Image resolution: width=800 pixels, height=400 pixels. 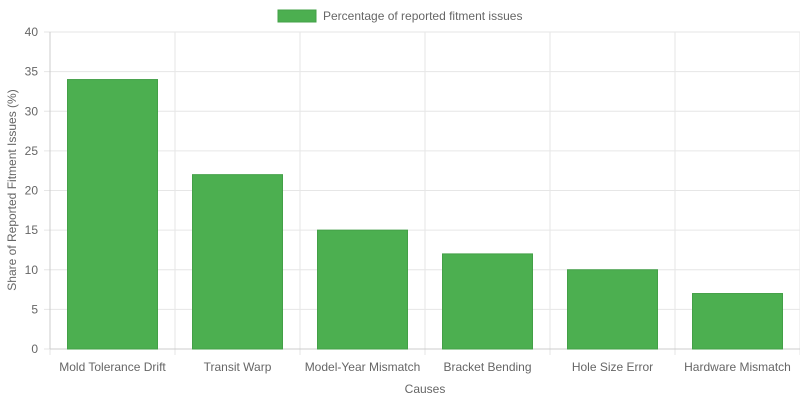 I want to click on legend: Percentage of reported fitment issues, so click(x=399, y=16).